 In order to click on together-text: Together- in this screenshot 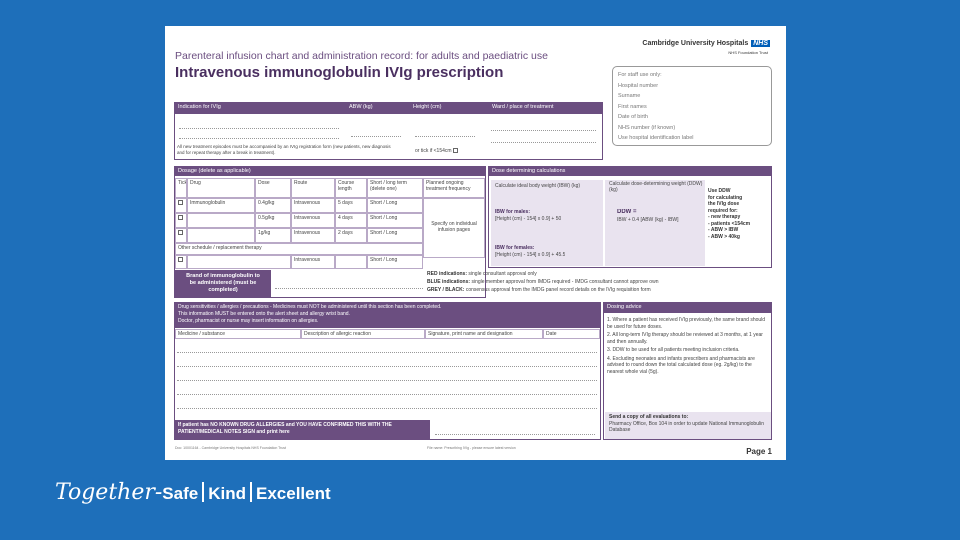, I will do `click(109, 492)`.